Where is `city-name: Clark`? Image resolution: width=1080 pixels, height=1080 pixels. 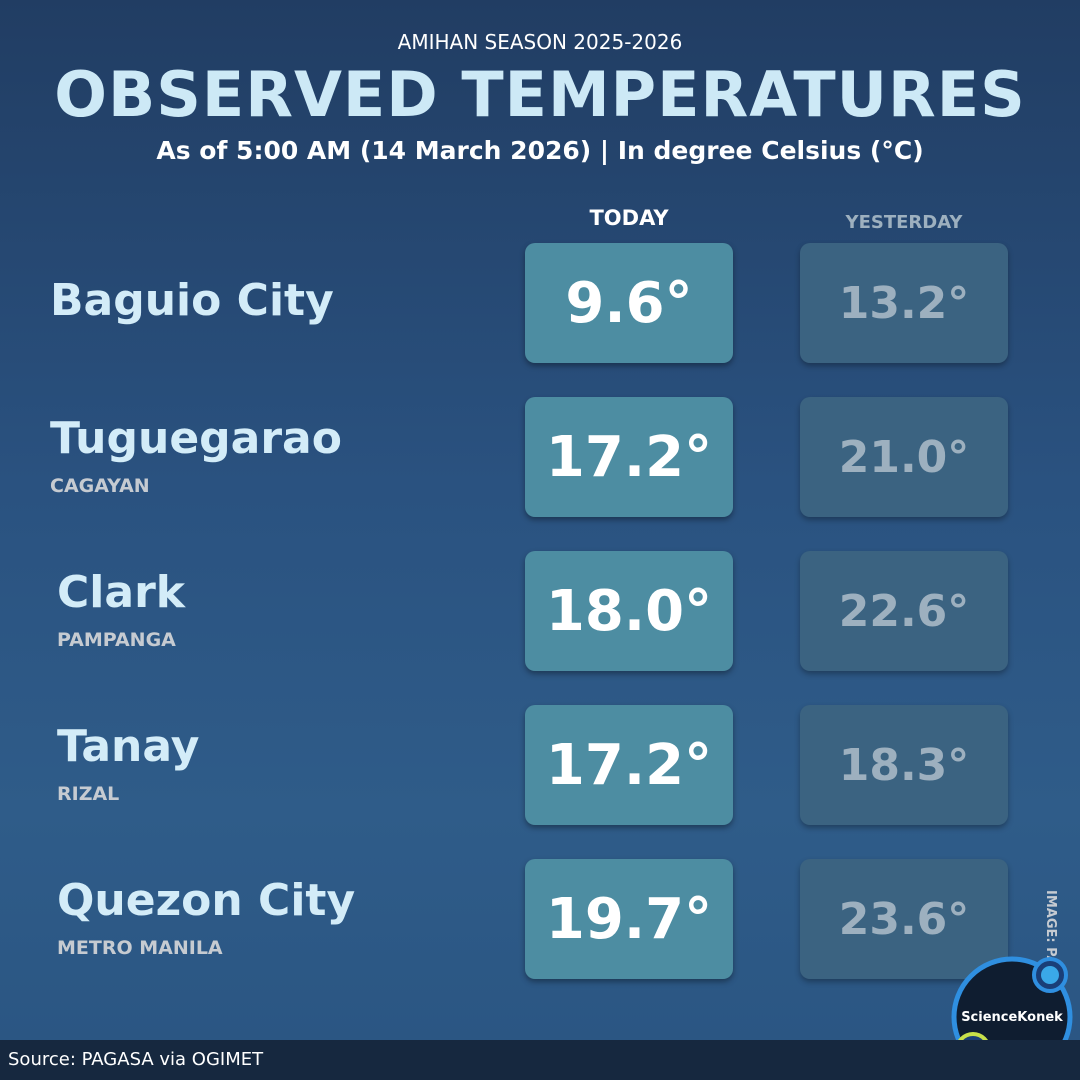 city-name: Clark is located at coordinates (121, 592).